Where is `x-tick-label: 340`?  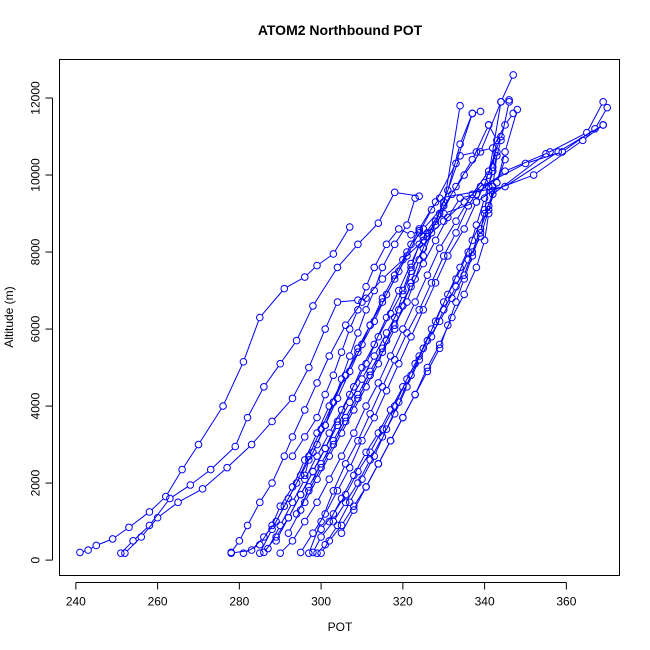
x-tick-label: 340 is located at coordinates (485, 602).